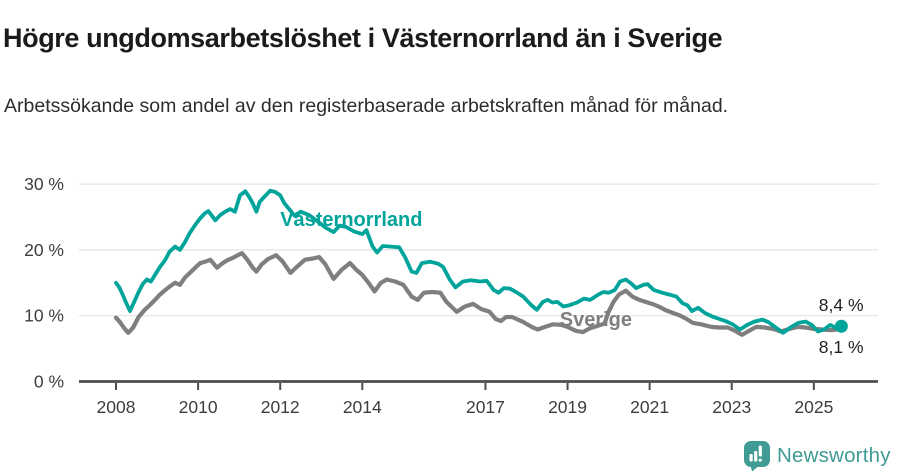 Image resolution: width=900 pixels, height=474 pixels. I want to click on x-tick-label-2025: 2025, so click(813, 407).